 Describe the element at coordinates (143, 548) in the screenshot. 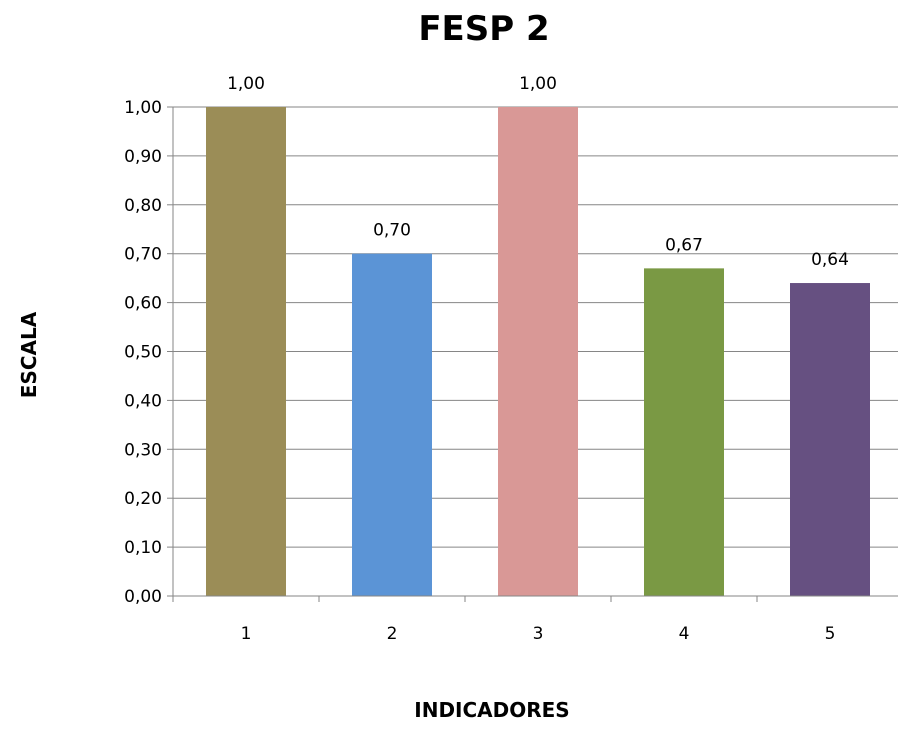

I see `y-tick-label: 0,10` at that location.